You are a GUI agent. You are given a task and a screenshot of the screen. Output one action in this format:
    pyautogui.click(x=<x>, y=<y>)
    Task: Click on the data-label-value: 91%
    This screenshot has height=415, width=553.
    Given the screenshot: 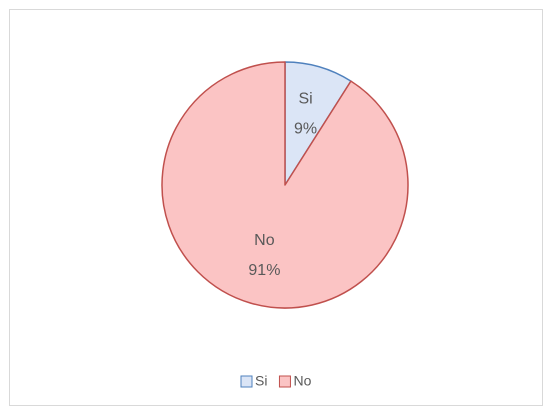 What is the action you would take?
    pyautogui.click(x=264, y=270)
    